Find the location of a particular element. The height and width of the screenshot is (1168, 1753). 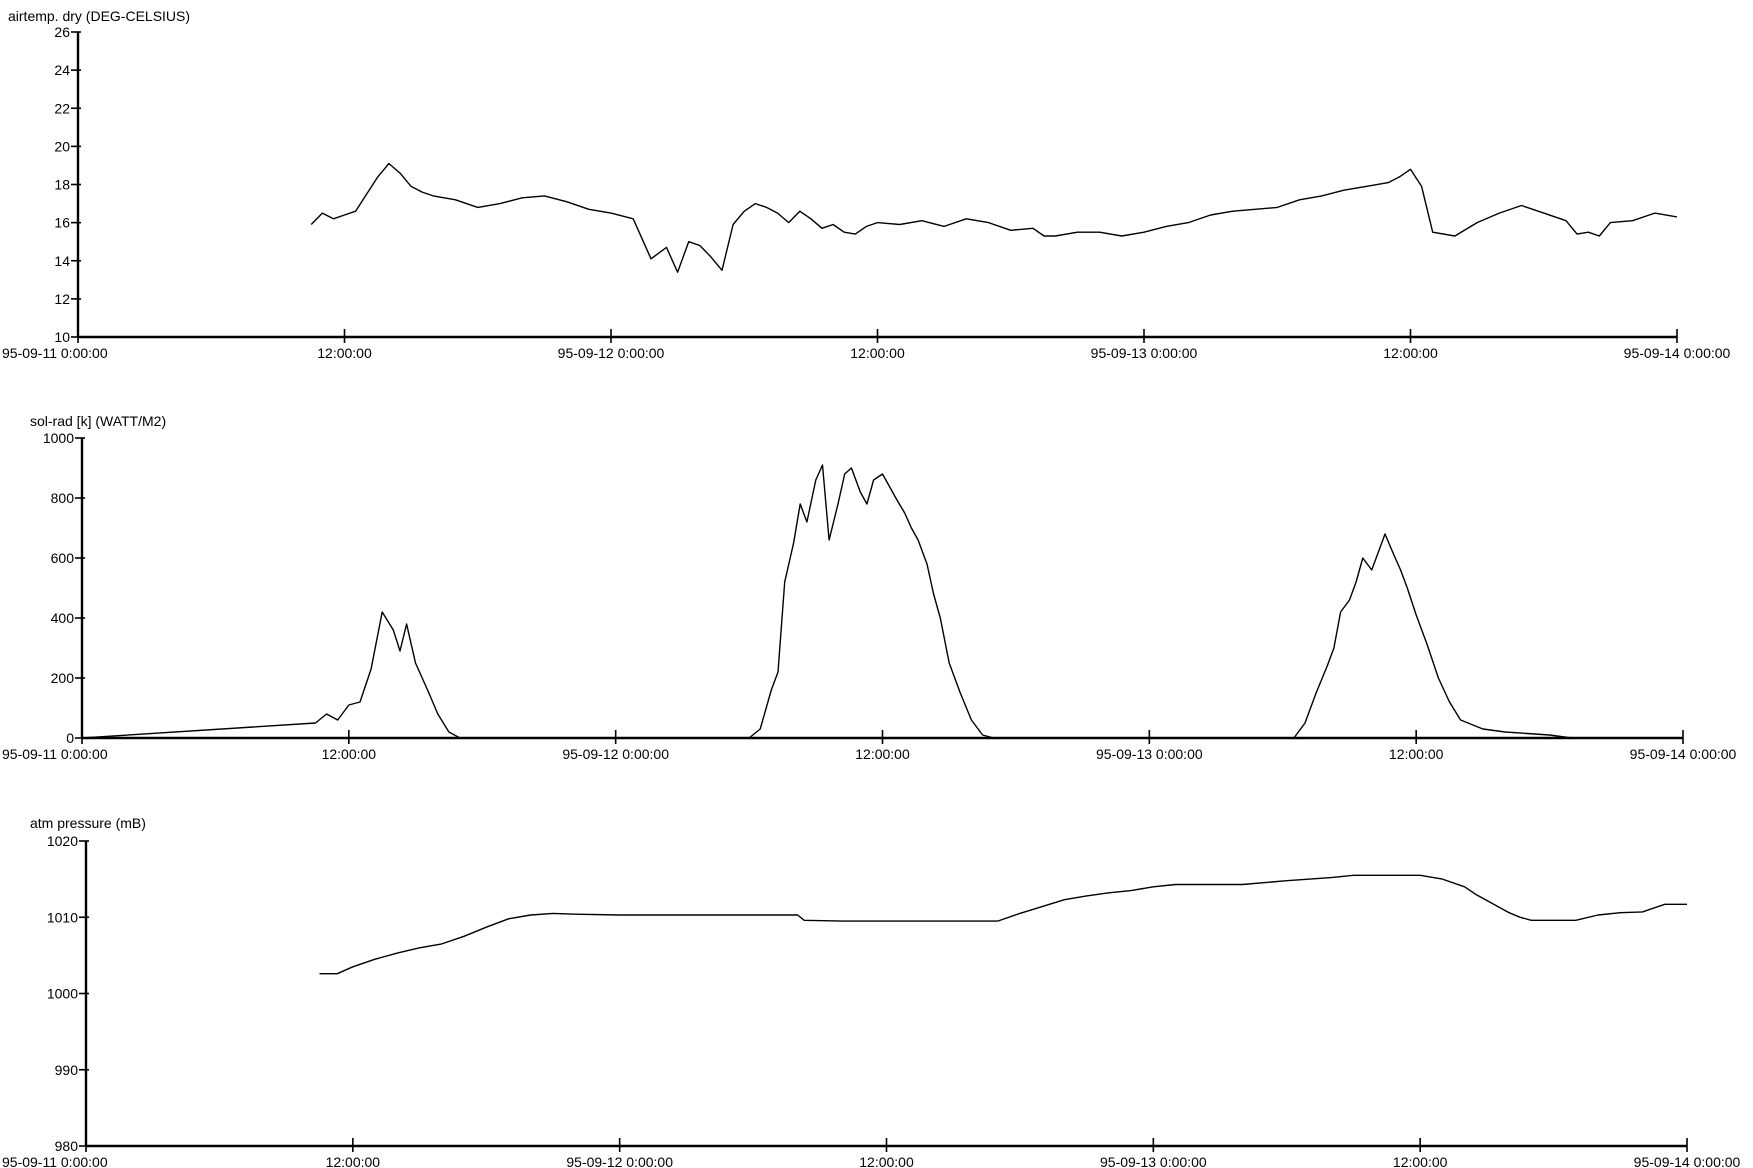

y-tick-label: 16 is located at coordinates (62, 223).